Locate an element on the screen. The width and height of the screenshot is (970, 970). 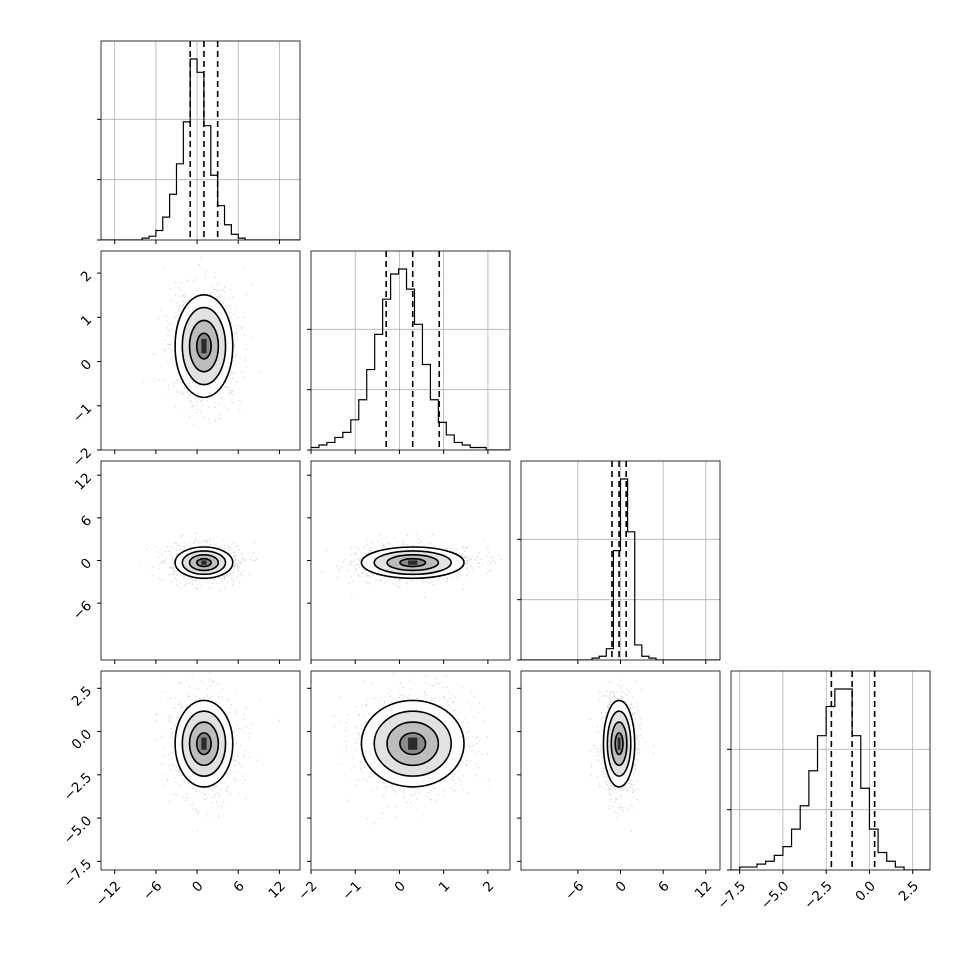
x-tick-label: 2 is located at coordinates (488, 886).